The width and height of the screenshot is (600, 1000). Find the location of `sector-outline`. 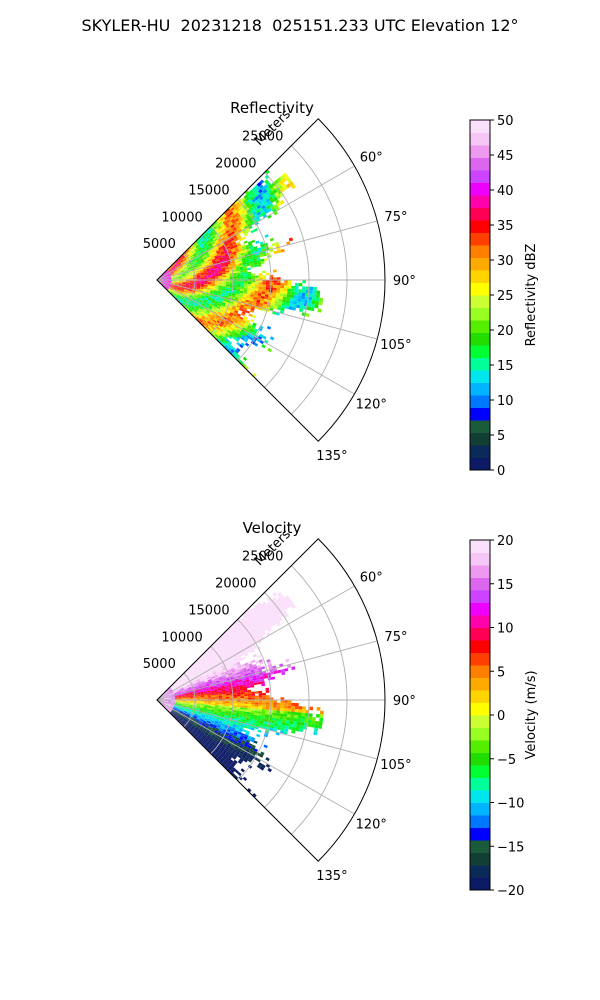

sector-outline is located at coordinates (271, 700).